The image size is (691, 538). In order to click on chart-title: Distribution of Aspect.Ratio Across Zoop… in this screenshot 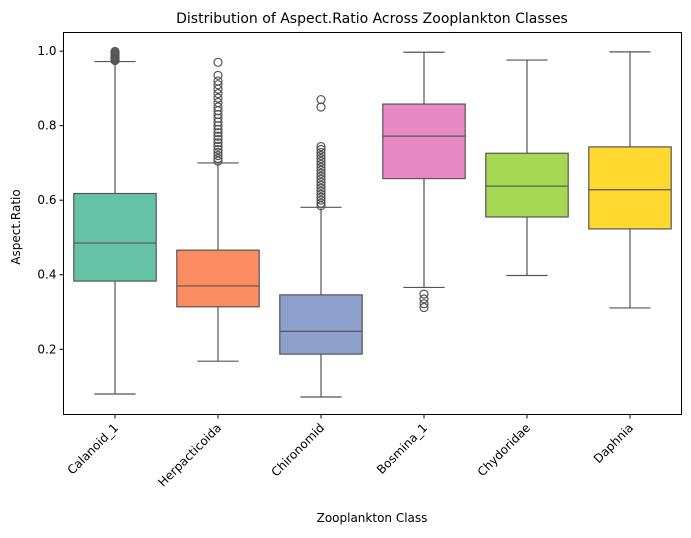, I will do `click(372, 19)`.